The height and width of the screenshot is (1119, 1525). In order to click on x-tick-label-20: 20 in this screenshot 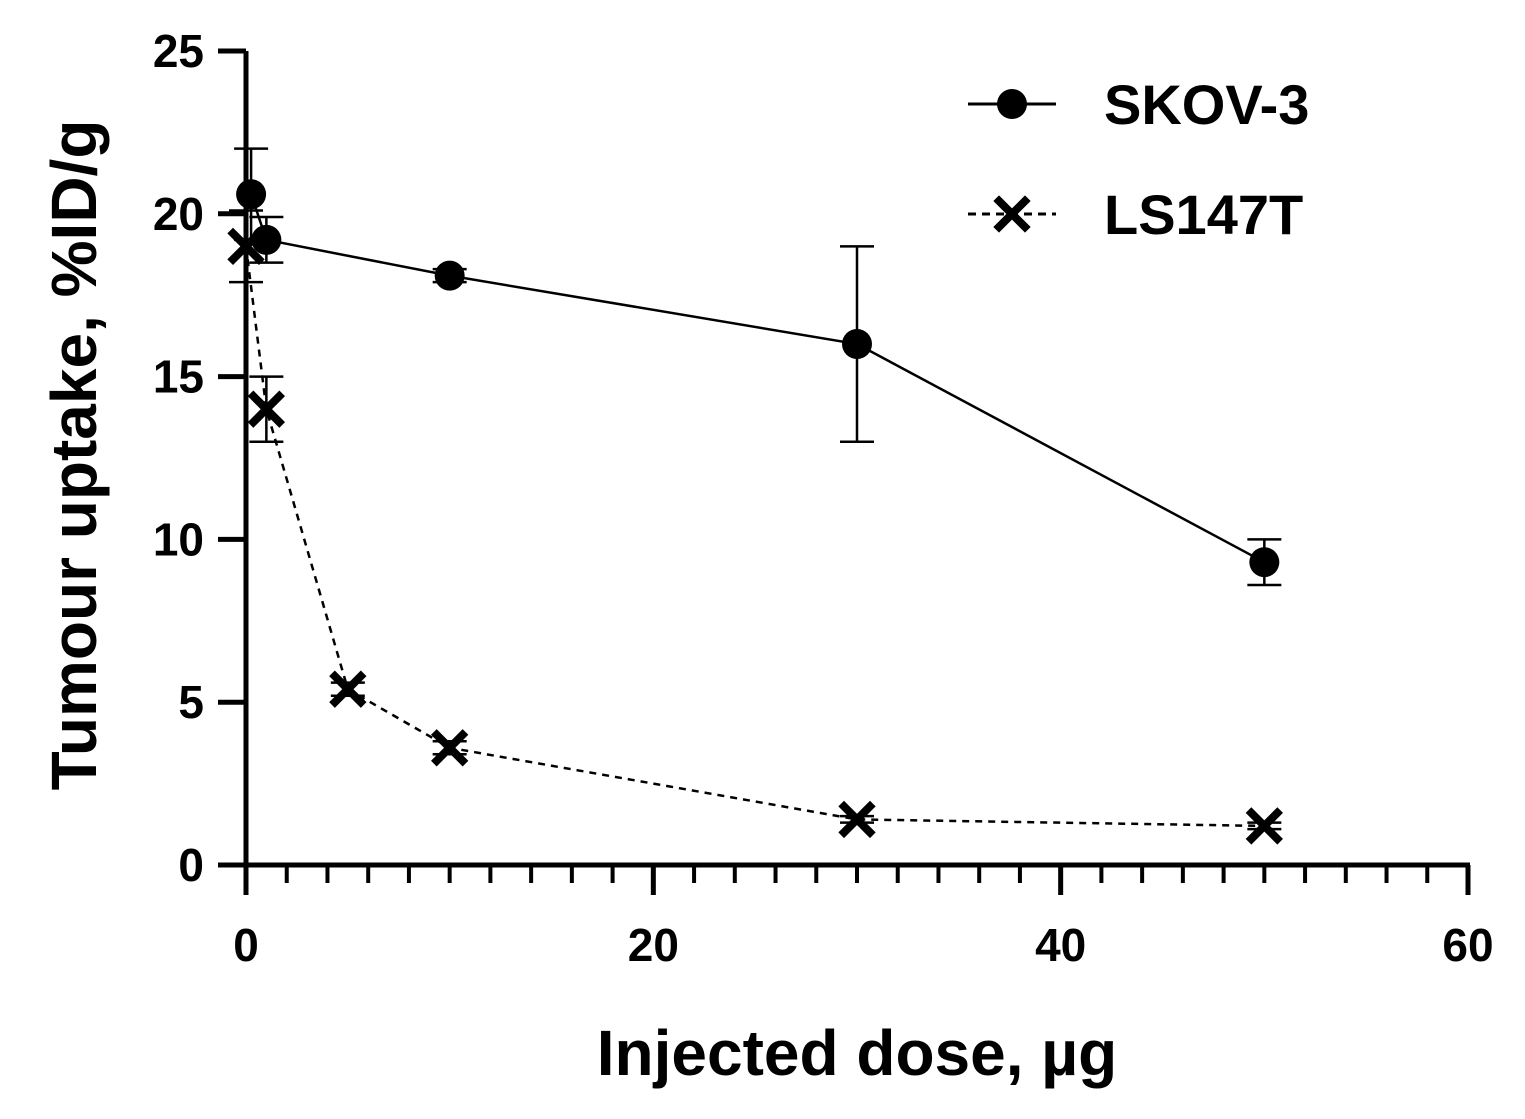, I will do `click(653, 945)`.